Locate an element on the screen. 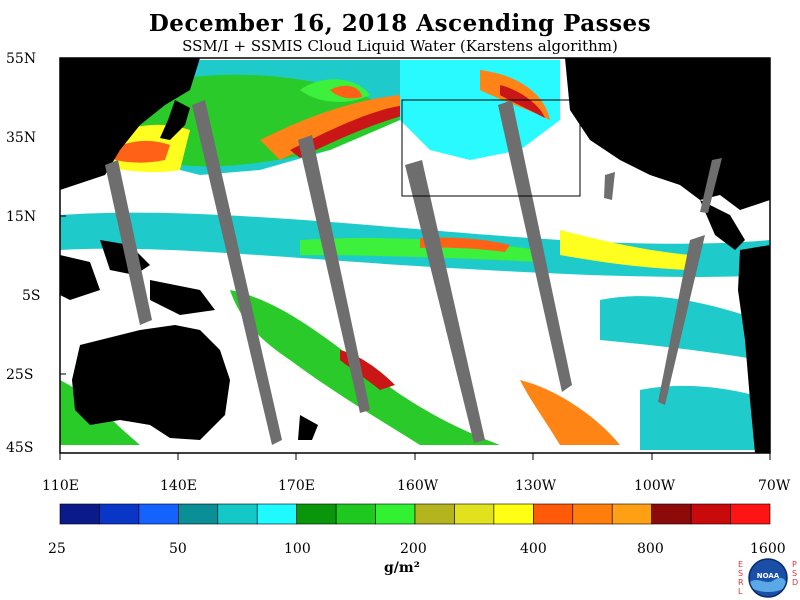 This screenshot has width=800, height=600. colorbar-tick-label: 800 is located at coordinates (650, 549).